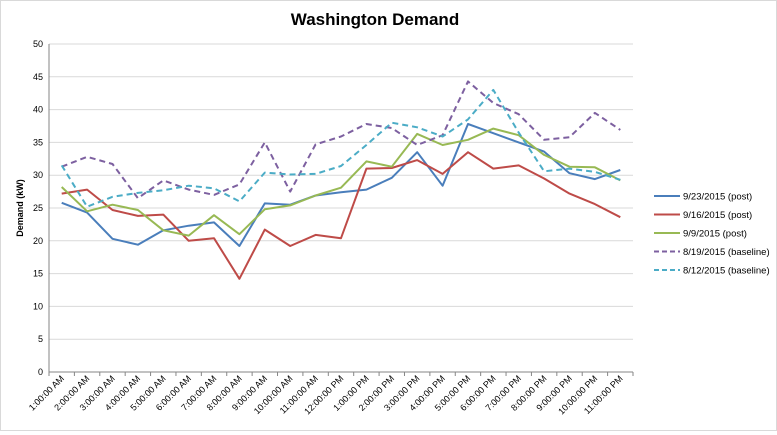 This screenshot has width=777, height=435. I want to click on y-tick-label: 20, so click(38, 241).